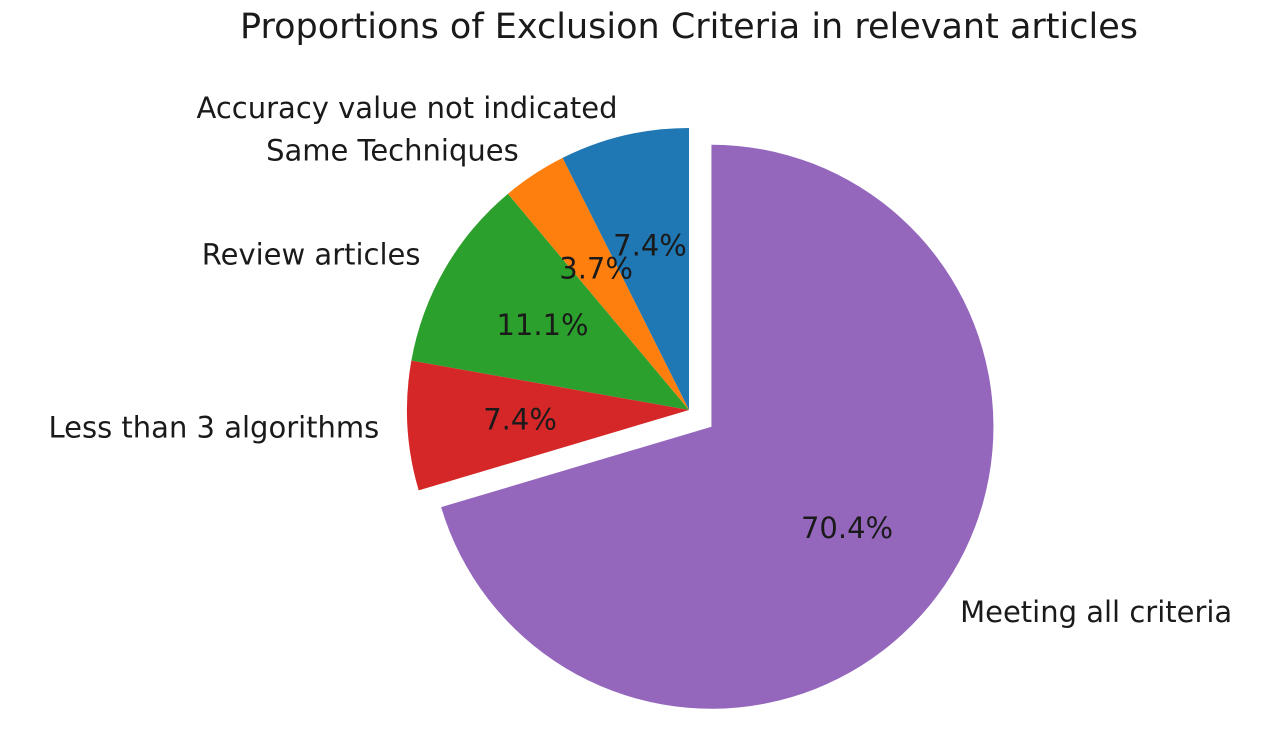 The width and height of the screenshot is (1280, 729). I want to click on percentage-labels: 7.4%3.7%11.1%7.4%70.4%, so click(688, 386).